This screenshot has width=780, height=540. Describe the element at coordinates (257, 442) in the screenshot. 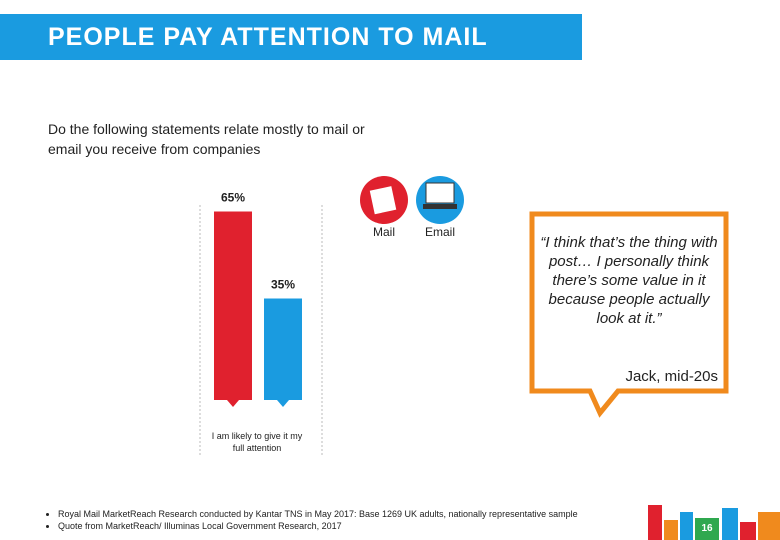

I see `x-tick-label: I am likely to give it my full attention` at that location.